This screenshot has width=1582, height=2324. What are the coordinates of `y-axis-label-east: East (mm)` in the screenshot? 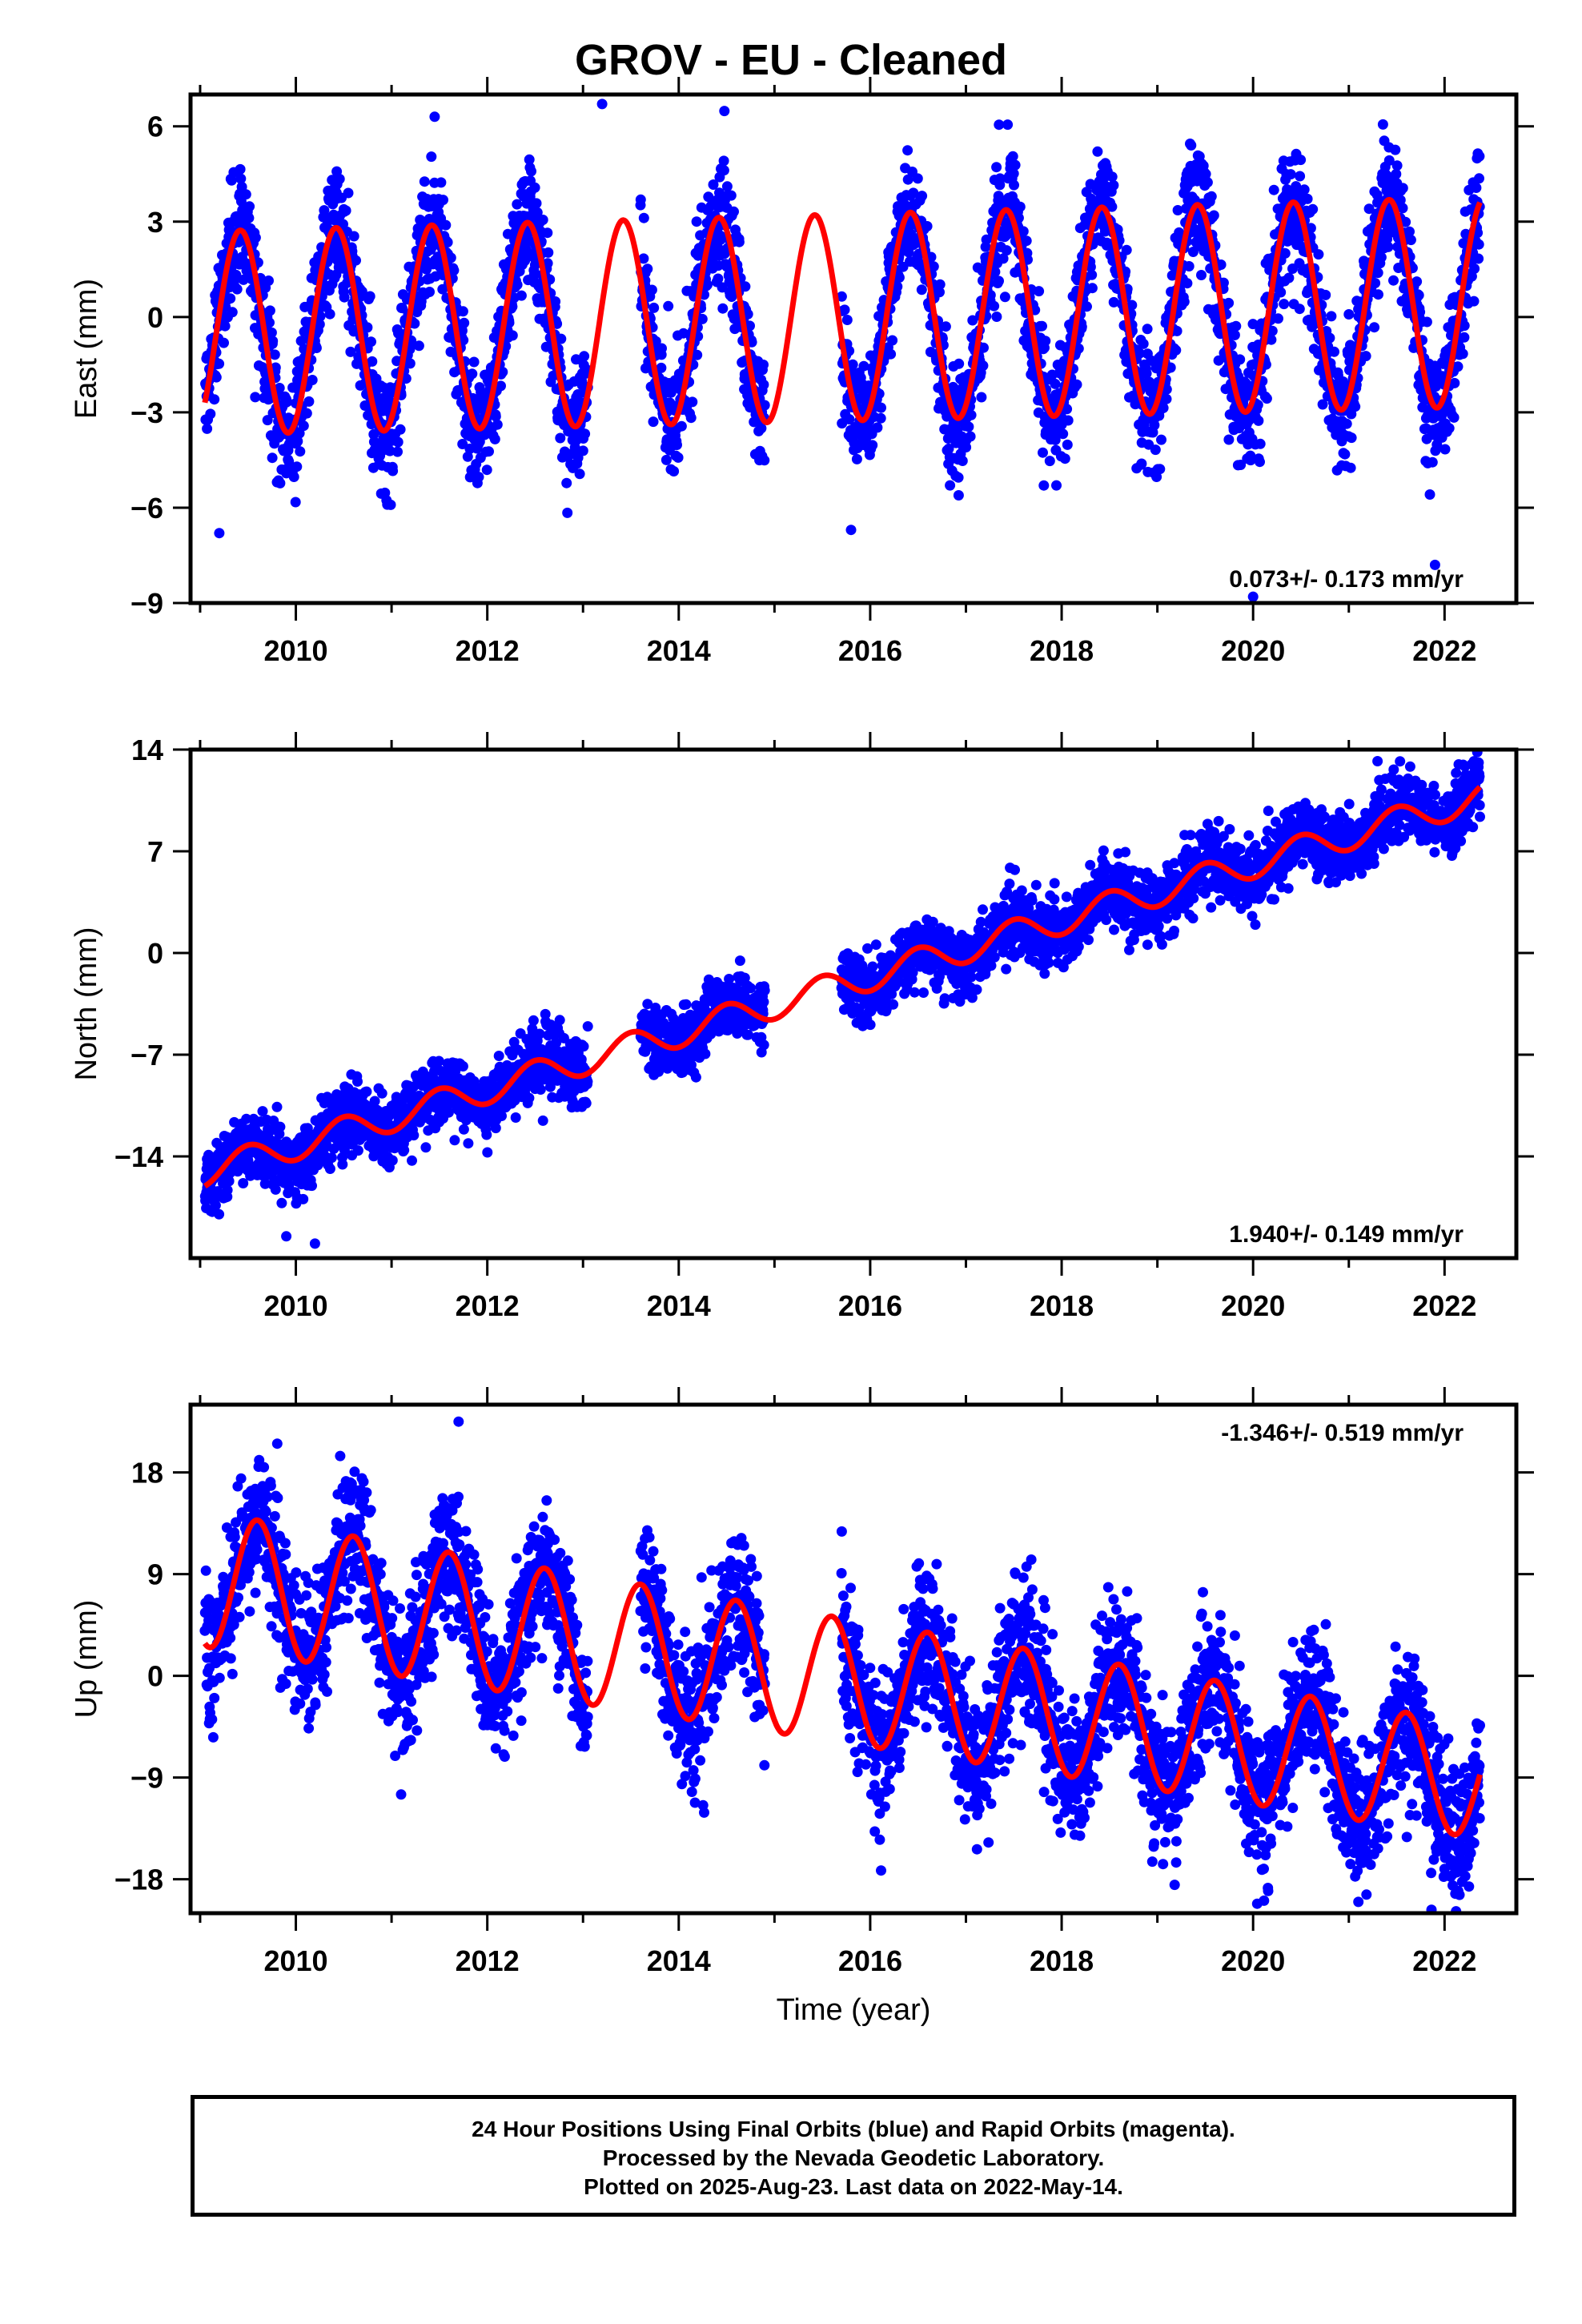 It's located at (86, 349).